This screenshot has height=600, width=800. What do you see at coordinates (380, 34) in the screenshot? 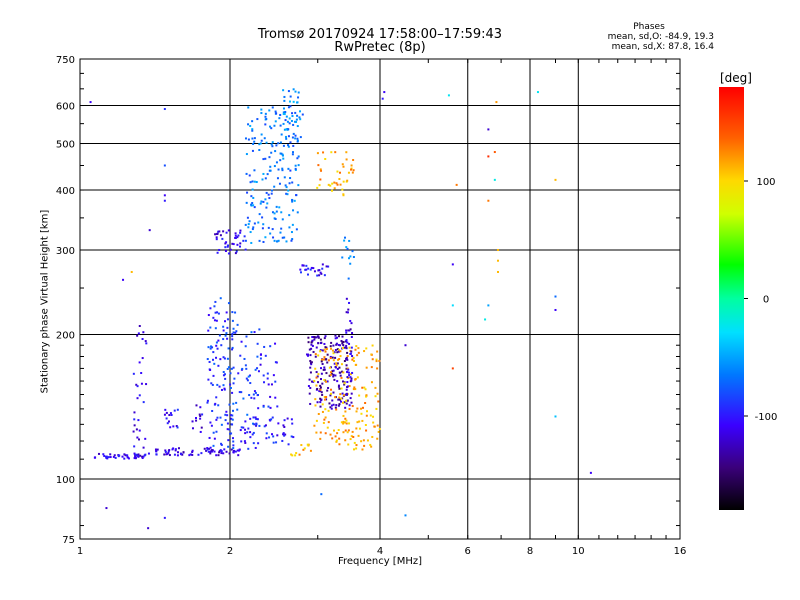
I see `chart-title: Tromsø 20170924 17:58:00–17:59:43` at bounding box center [380, 34].